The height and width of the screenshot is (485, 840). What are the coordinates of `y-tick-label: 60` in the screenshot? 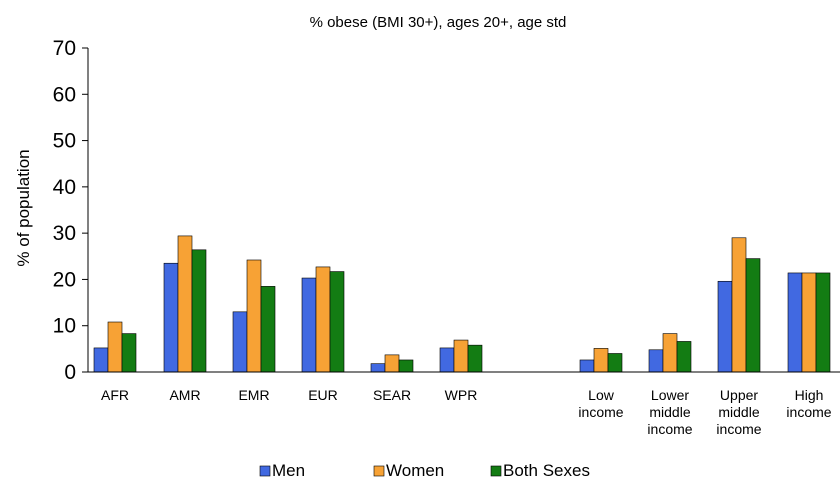 It's located at (64, 94).